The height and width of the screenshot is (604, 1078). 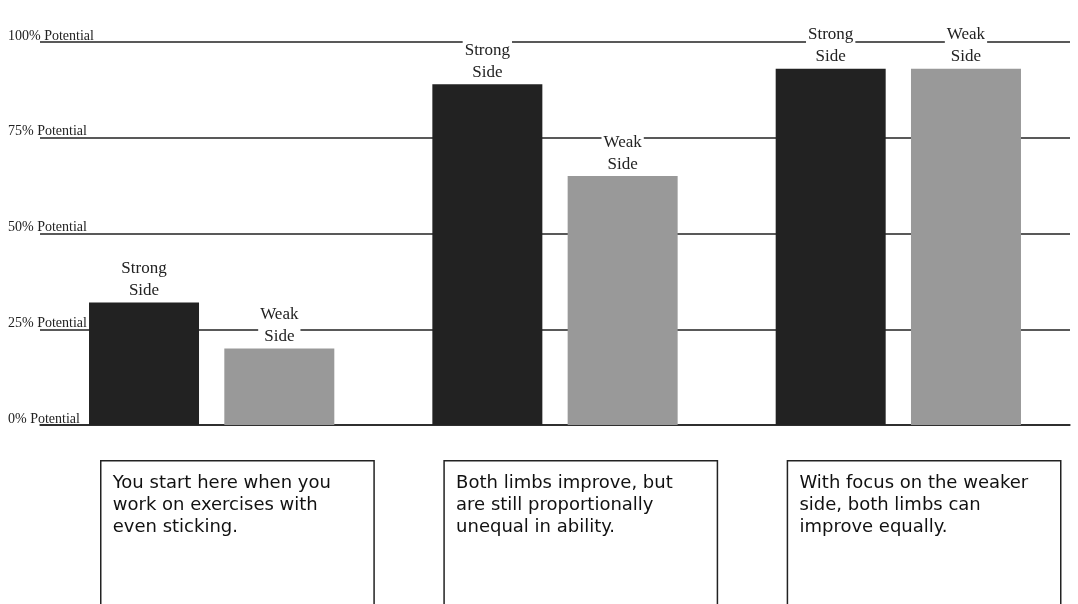 I want to click on y-tick-label: 0% Potential, so click(x=44, y=418).